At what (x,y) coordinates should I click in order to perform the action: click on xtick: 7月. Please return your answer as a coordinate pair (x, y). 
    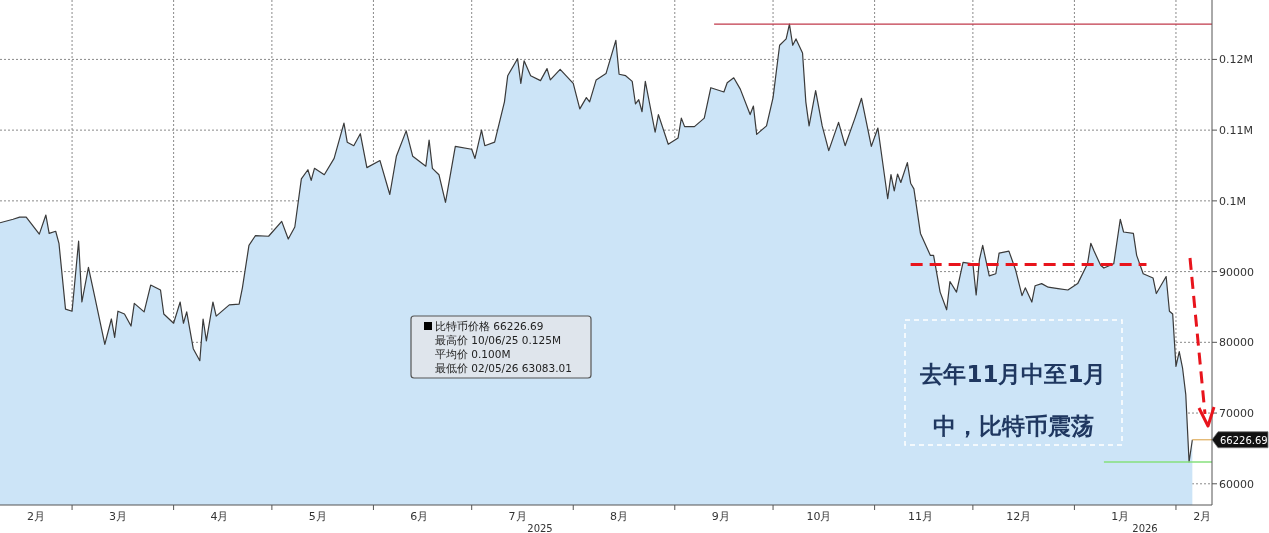
    Looking at the image, I should click on (517, 516).